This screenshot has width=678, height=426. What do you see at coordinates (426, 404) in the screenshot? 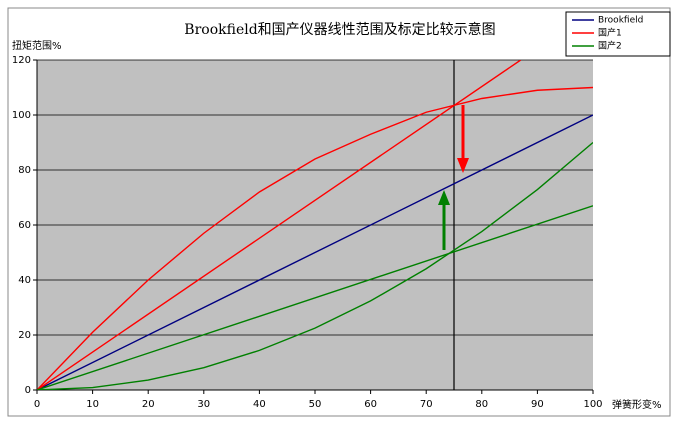
I see `x-tick-label: 70` at bounding box center [426, 404].